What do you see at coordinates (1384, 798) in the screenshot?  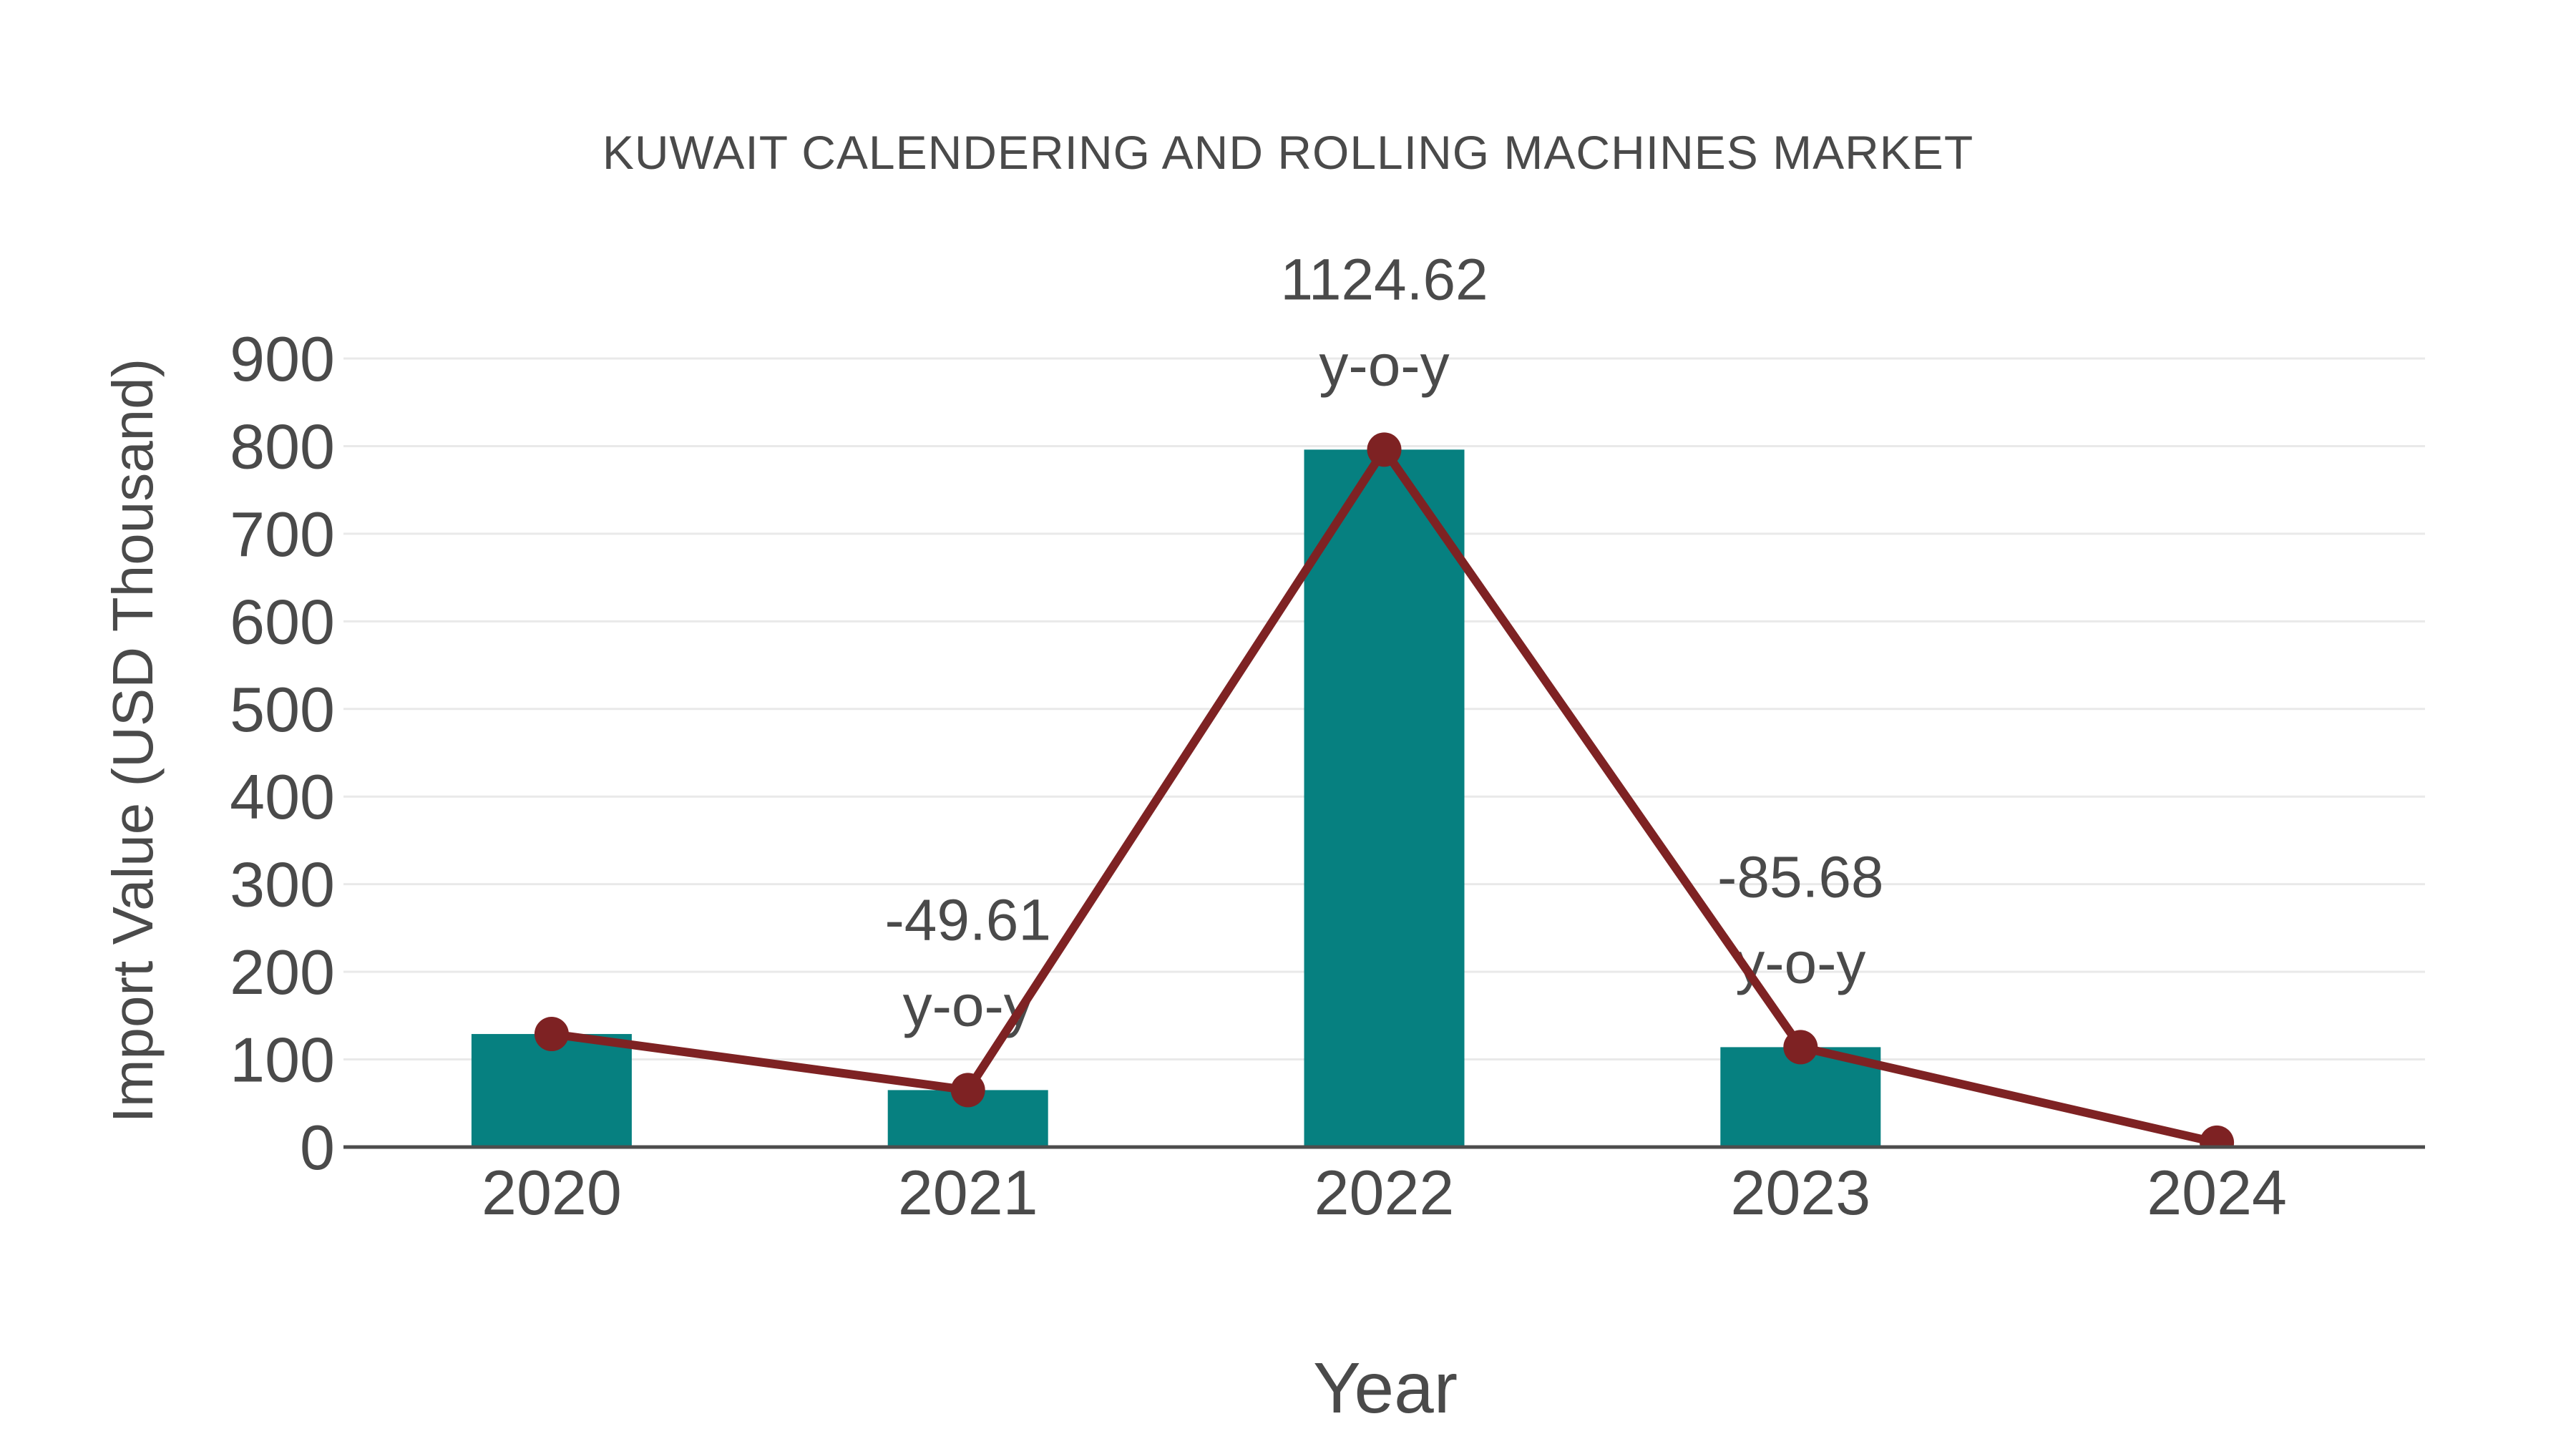 I see `bar-2022` at bounding box center [1384, 798].